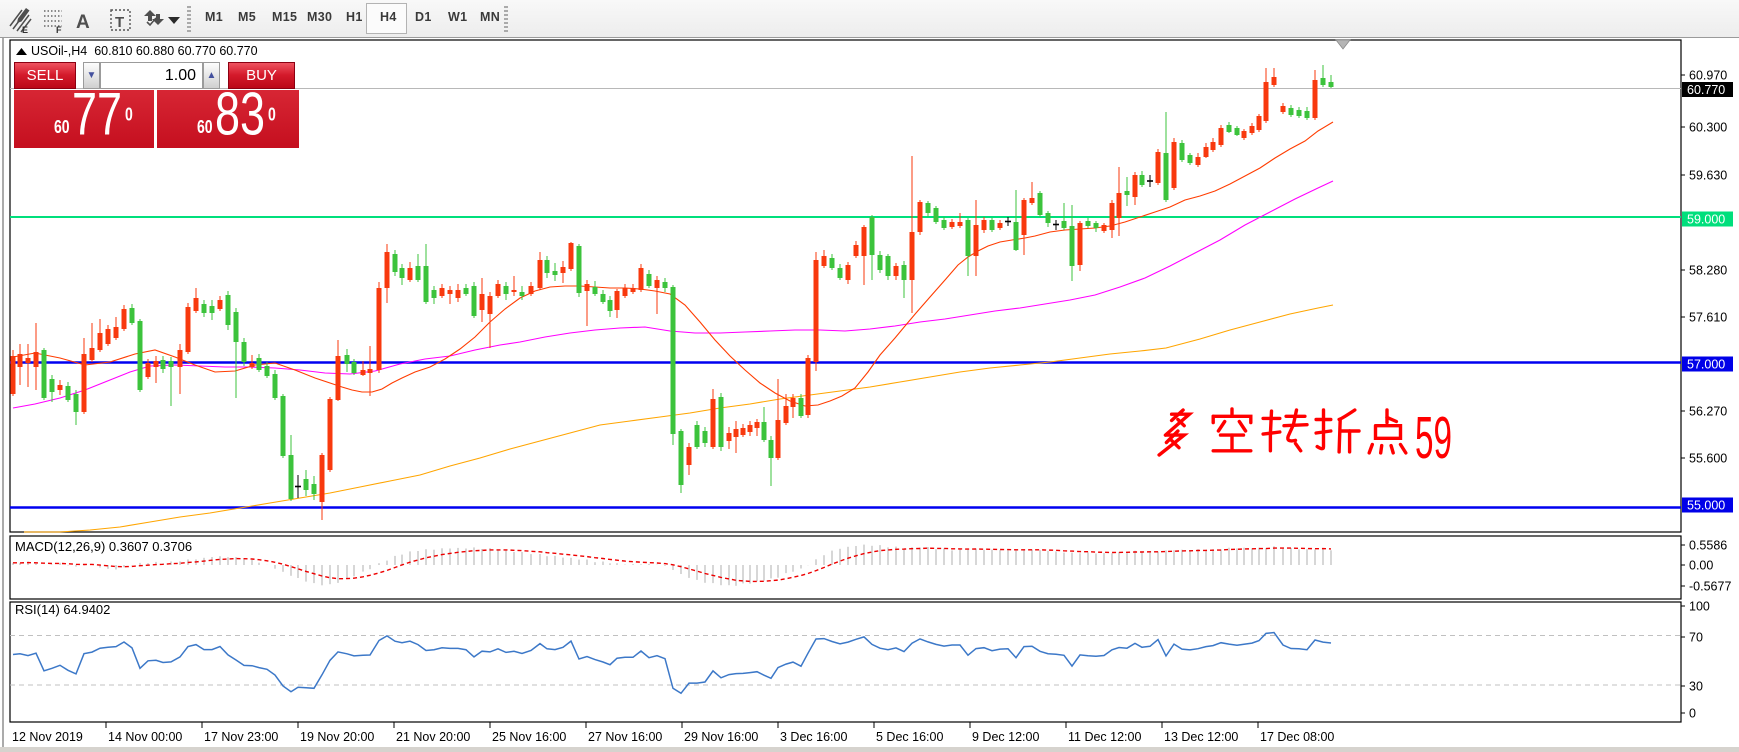  Describe the element at coordinates (813, 737) in the screenshot. I see `svg-text: 3 Dec 16:00` at that location.